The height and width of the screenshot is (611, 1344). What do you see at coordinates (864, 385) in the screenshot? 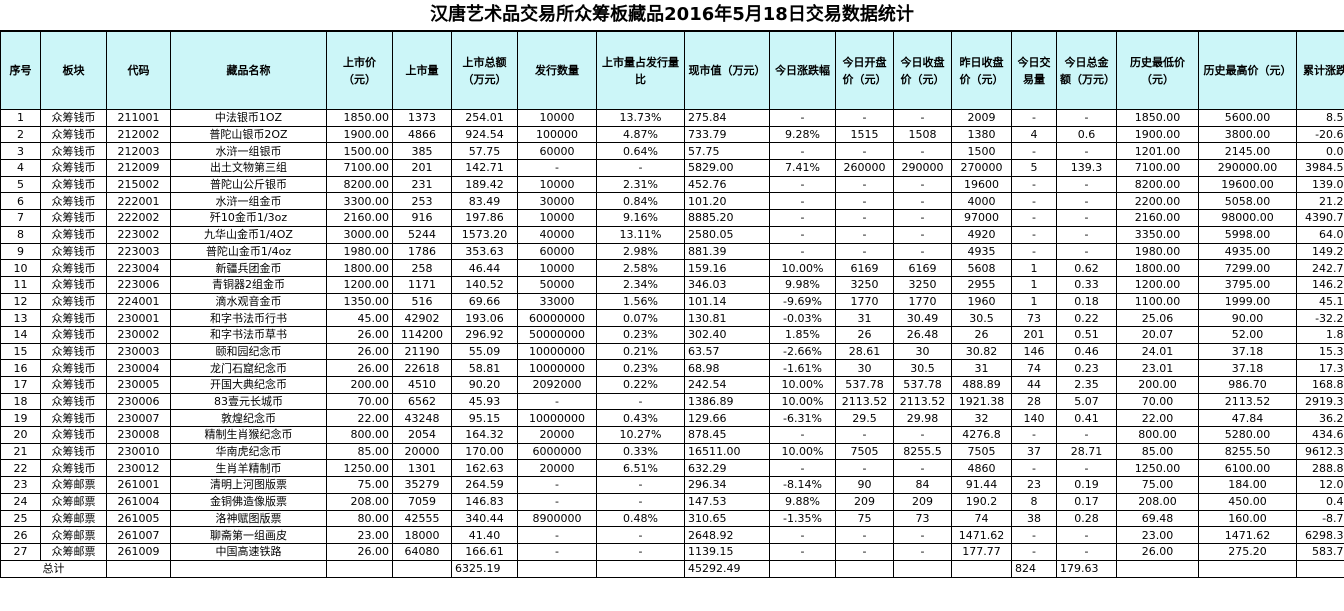
I see `table-cell: 537.78` at bounding box center [864, 385].